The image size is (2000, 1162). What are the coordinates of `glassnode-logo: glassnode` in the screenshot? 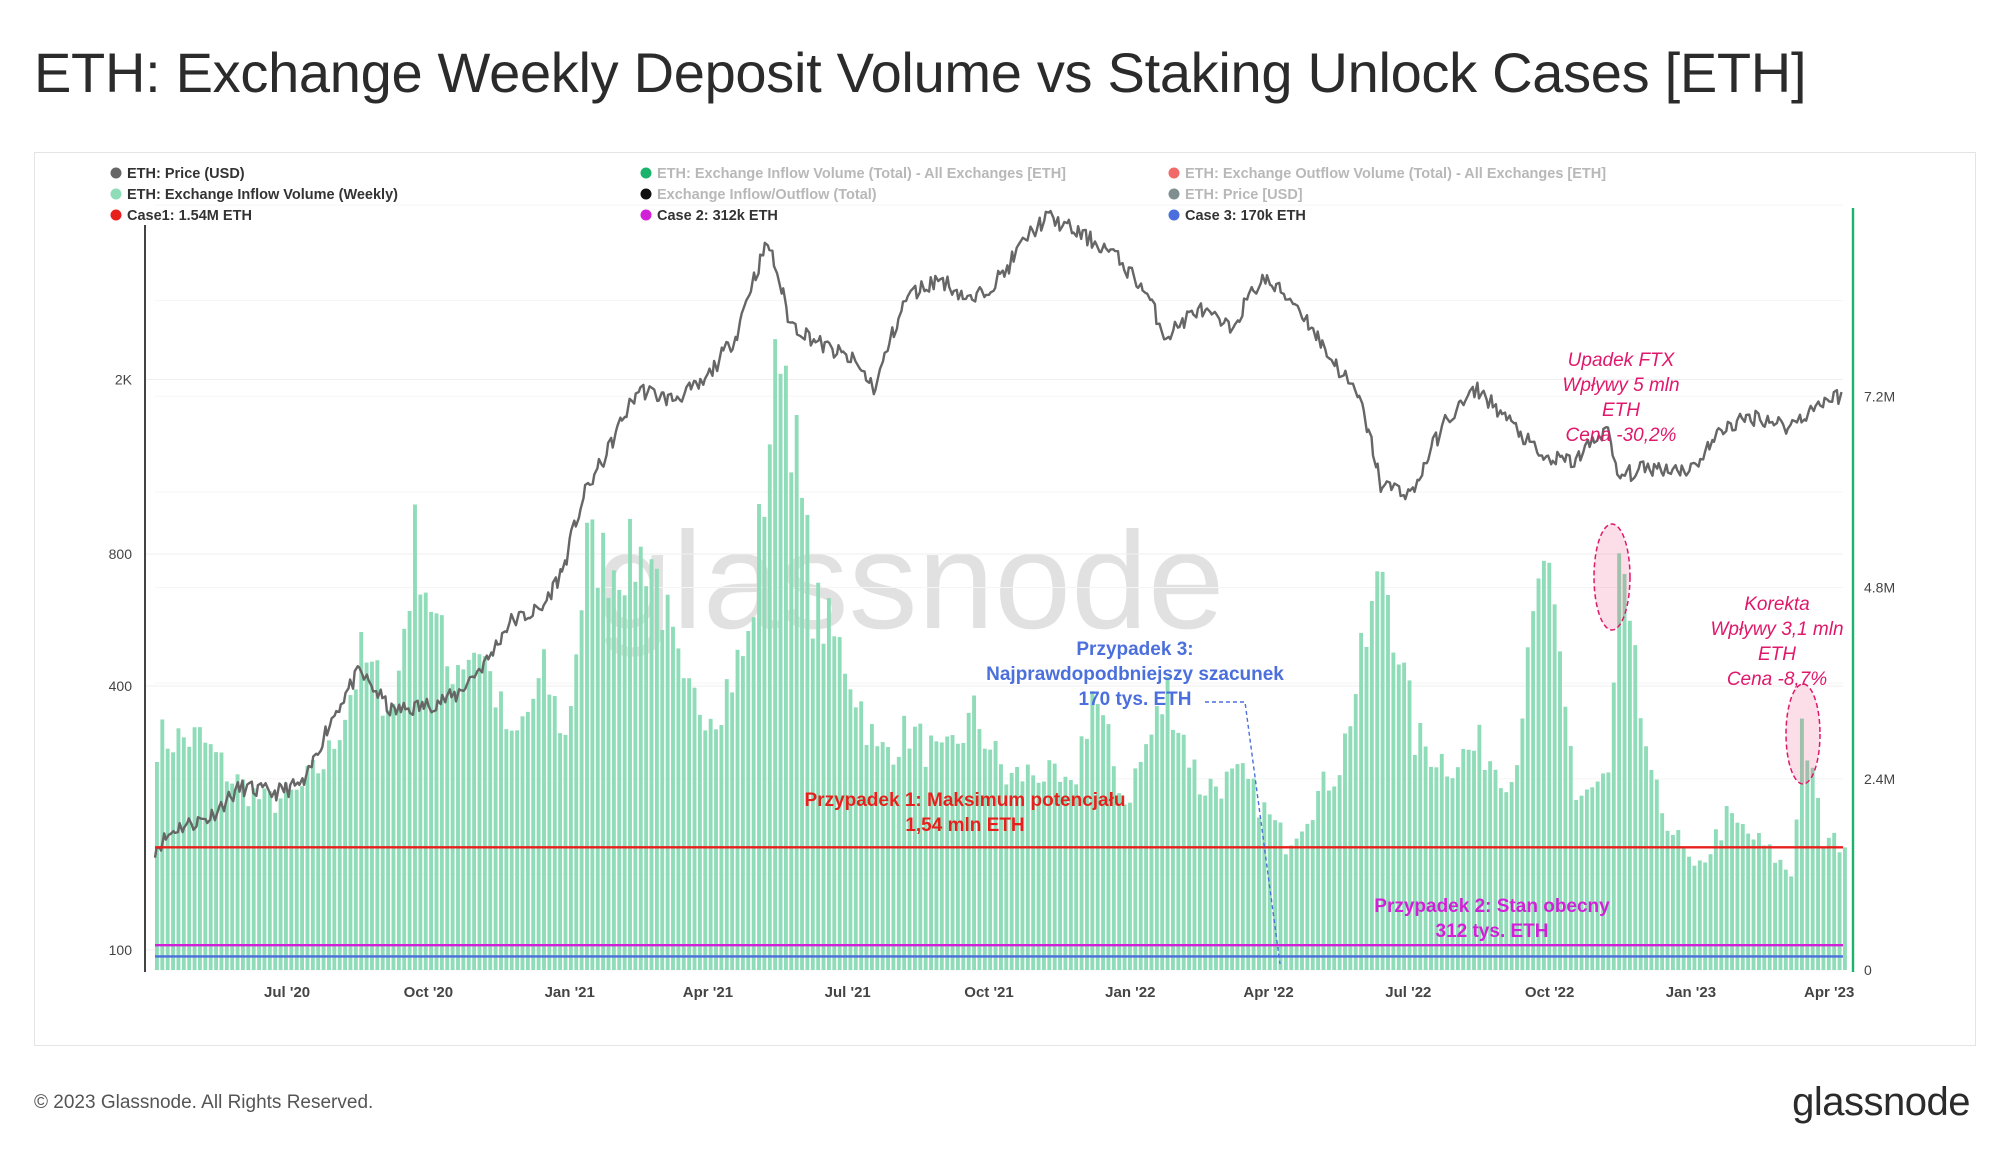 It's located at (1881, 1102).